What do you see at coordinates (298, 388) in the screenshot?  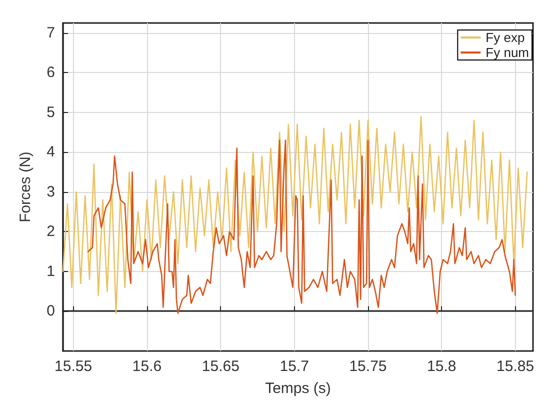 I see `x-axis-title: Temps (s)` at bounding box center [298, 388].